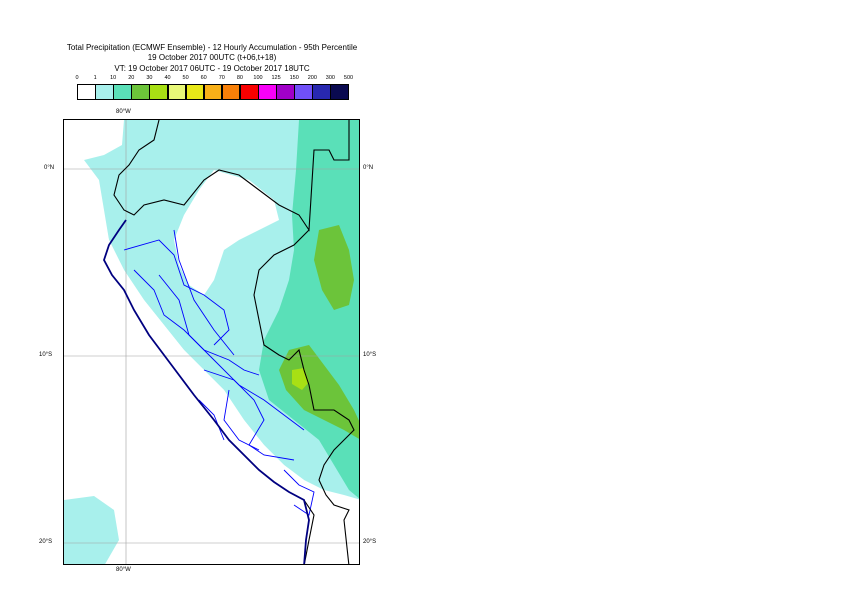 The width and height of the screenshot is (842, 596). What do you see at coordinates (368, 168) in the screenshot?
I see `lat-label-right-0: 0°N` at bounding box center [368, 168].